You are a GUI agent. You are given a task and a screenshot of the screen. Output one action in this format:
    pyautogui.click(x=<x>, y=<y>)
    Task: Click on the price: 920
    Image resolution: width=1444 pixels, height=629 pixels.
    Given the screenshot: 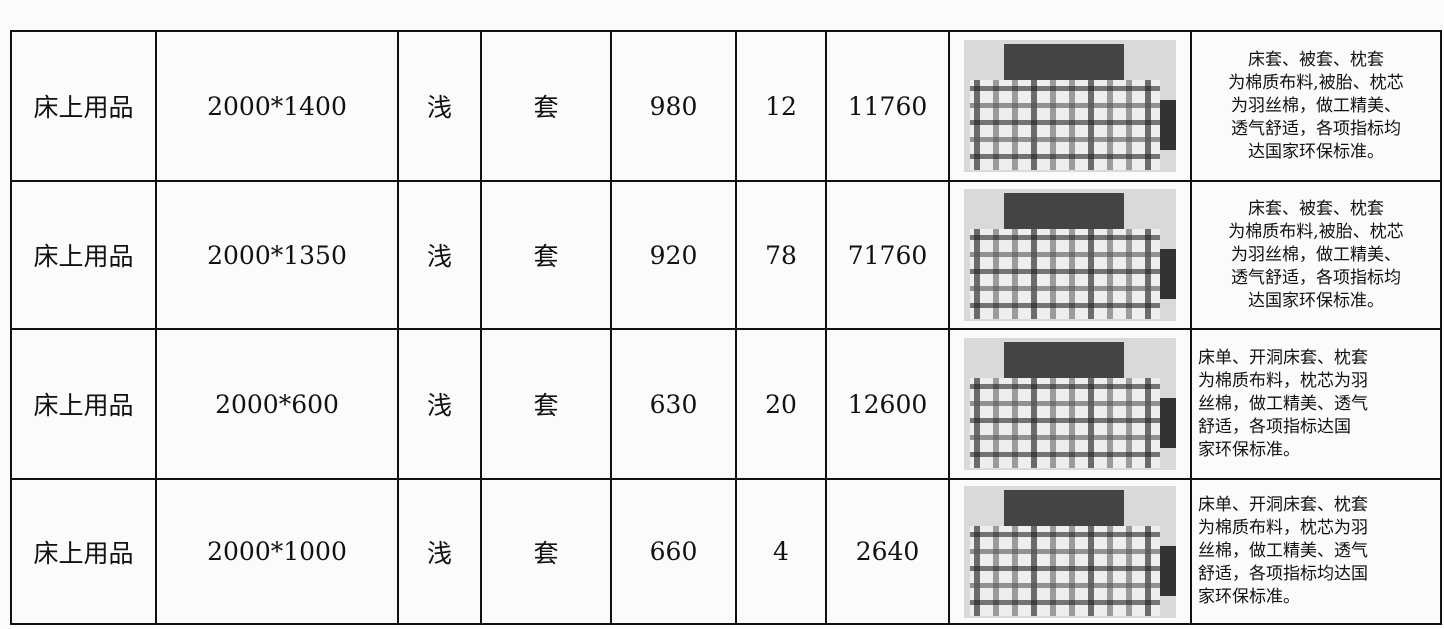 What is the action you would take?
    pyautogui.click(x=673, y=255)
    